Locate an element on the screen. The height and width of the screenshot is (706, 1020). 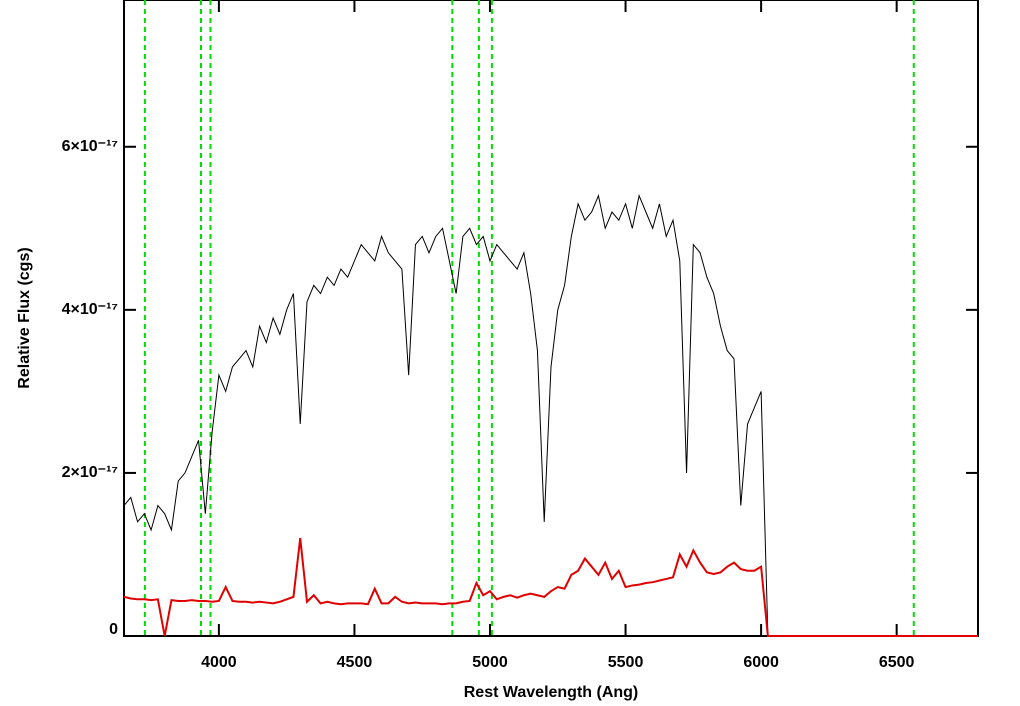
y-tick-label: 2×10⁻¹⁷ is located at coordinates (90, 472).